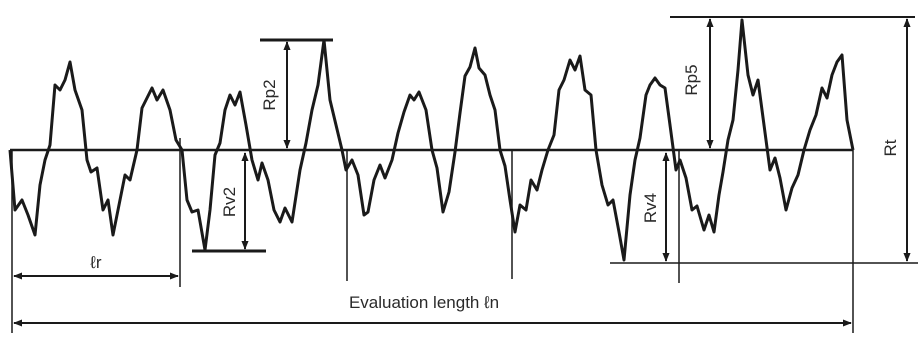  What do you see at coordinates (424, 302) in the screenshot?
I see `evaluation-length-label: Evaluation length ℓn` at bounding box center [424, 302].